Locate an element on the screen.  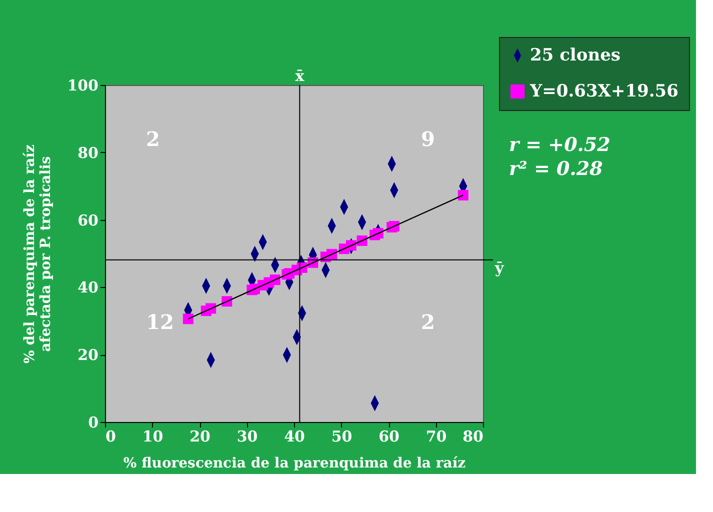
x-tick-label: 40 is located at coordinates (294, 437).